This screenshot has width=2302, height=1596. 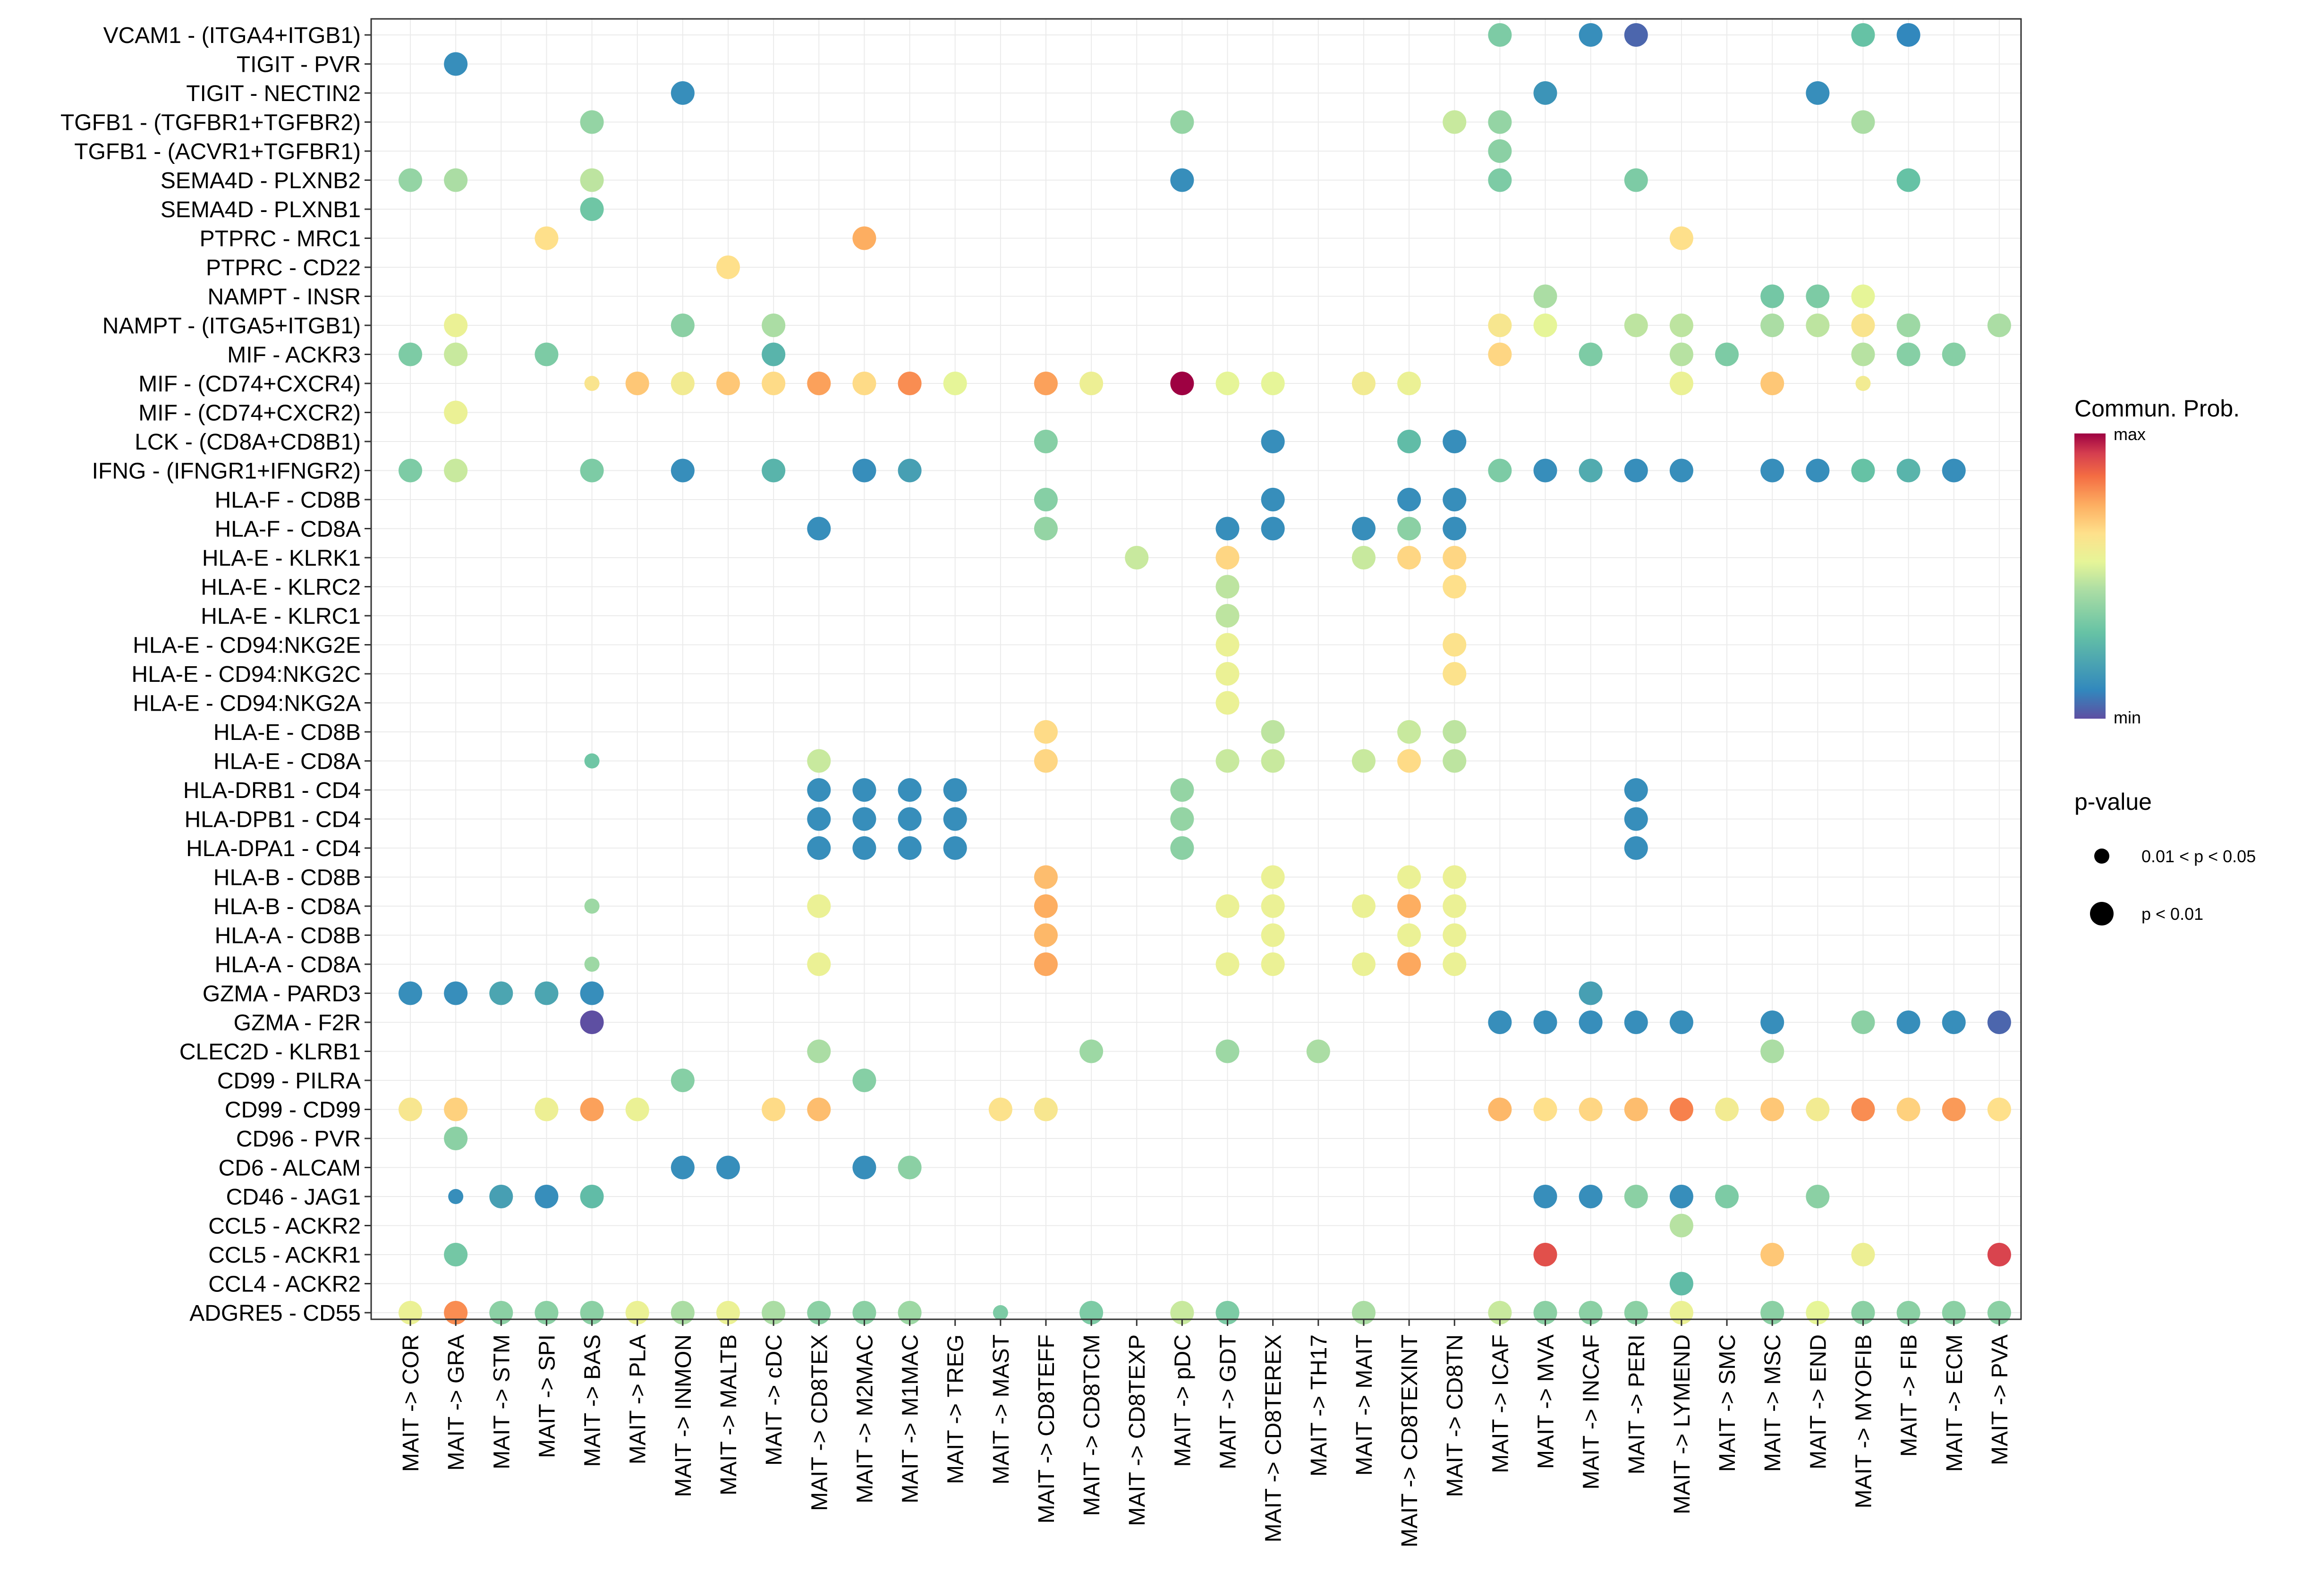 What do you see at coordinates (1772, 1403) in the screenshot?
I see `x-tick-label: MAIT -> MSC` at bounding box center [1772, 1403].